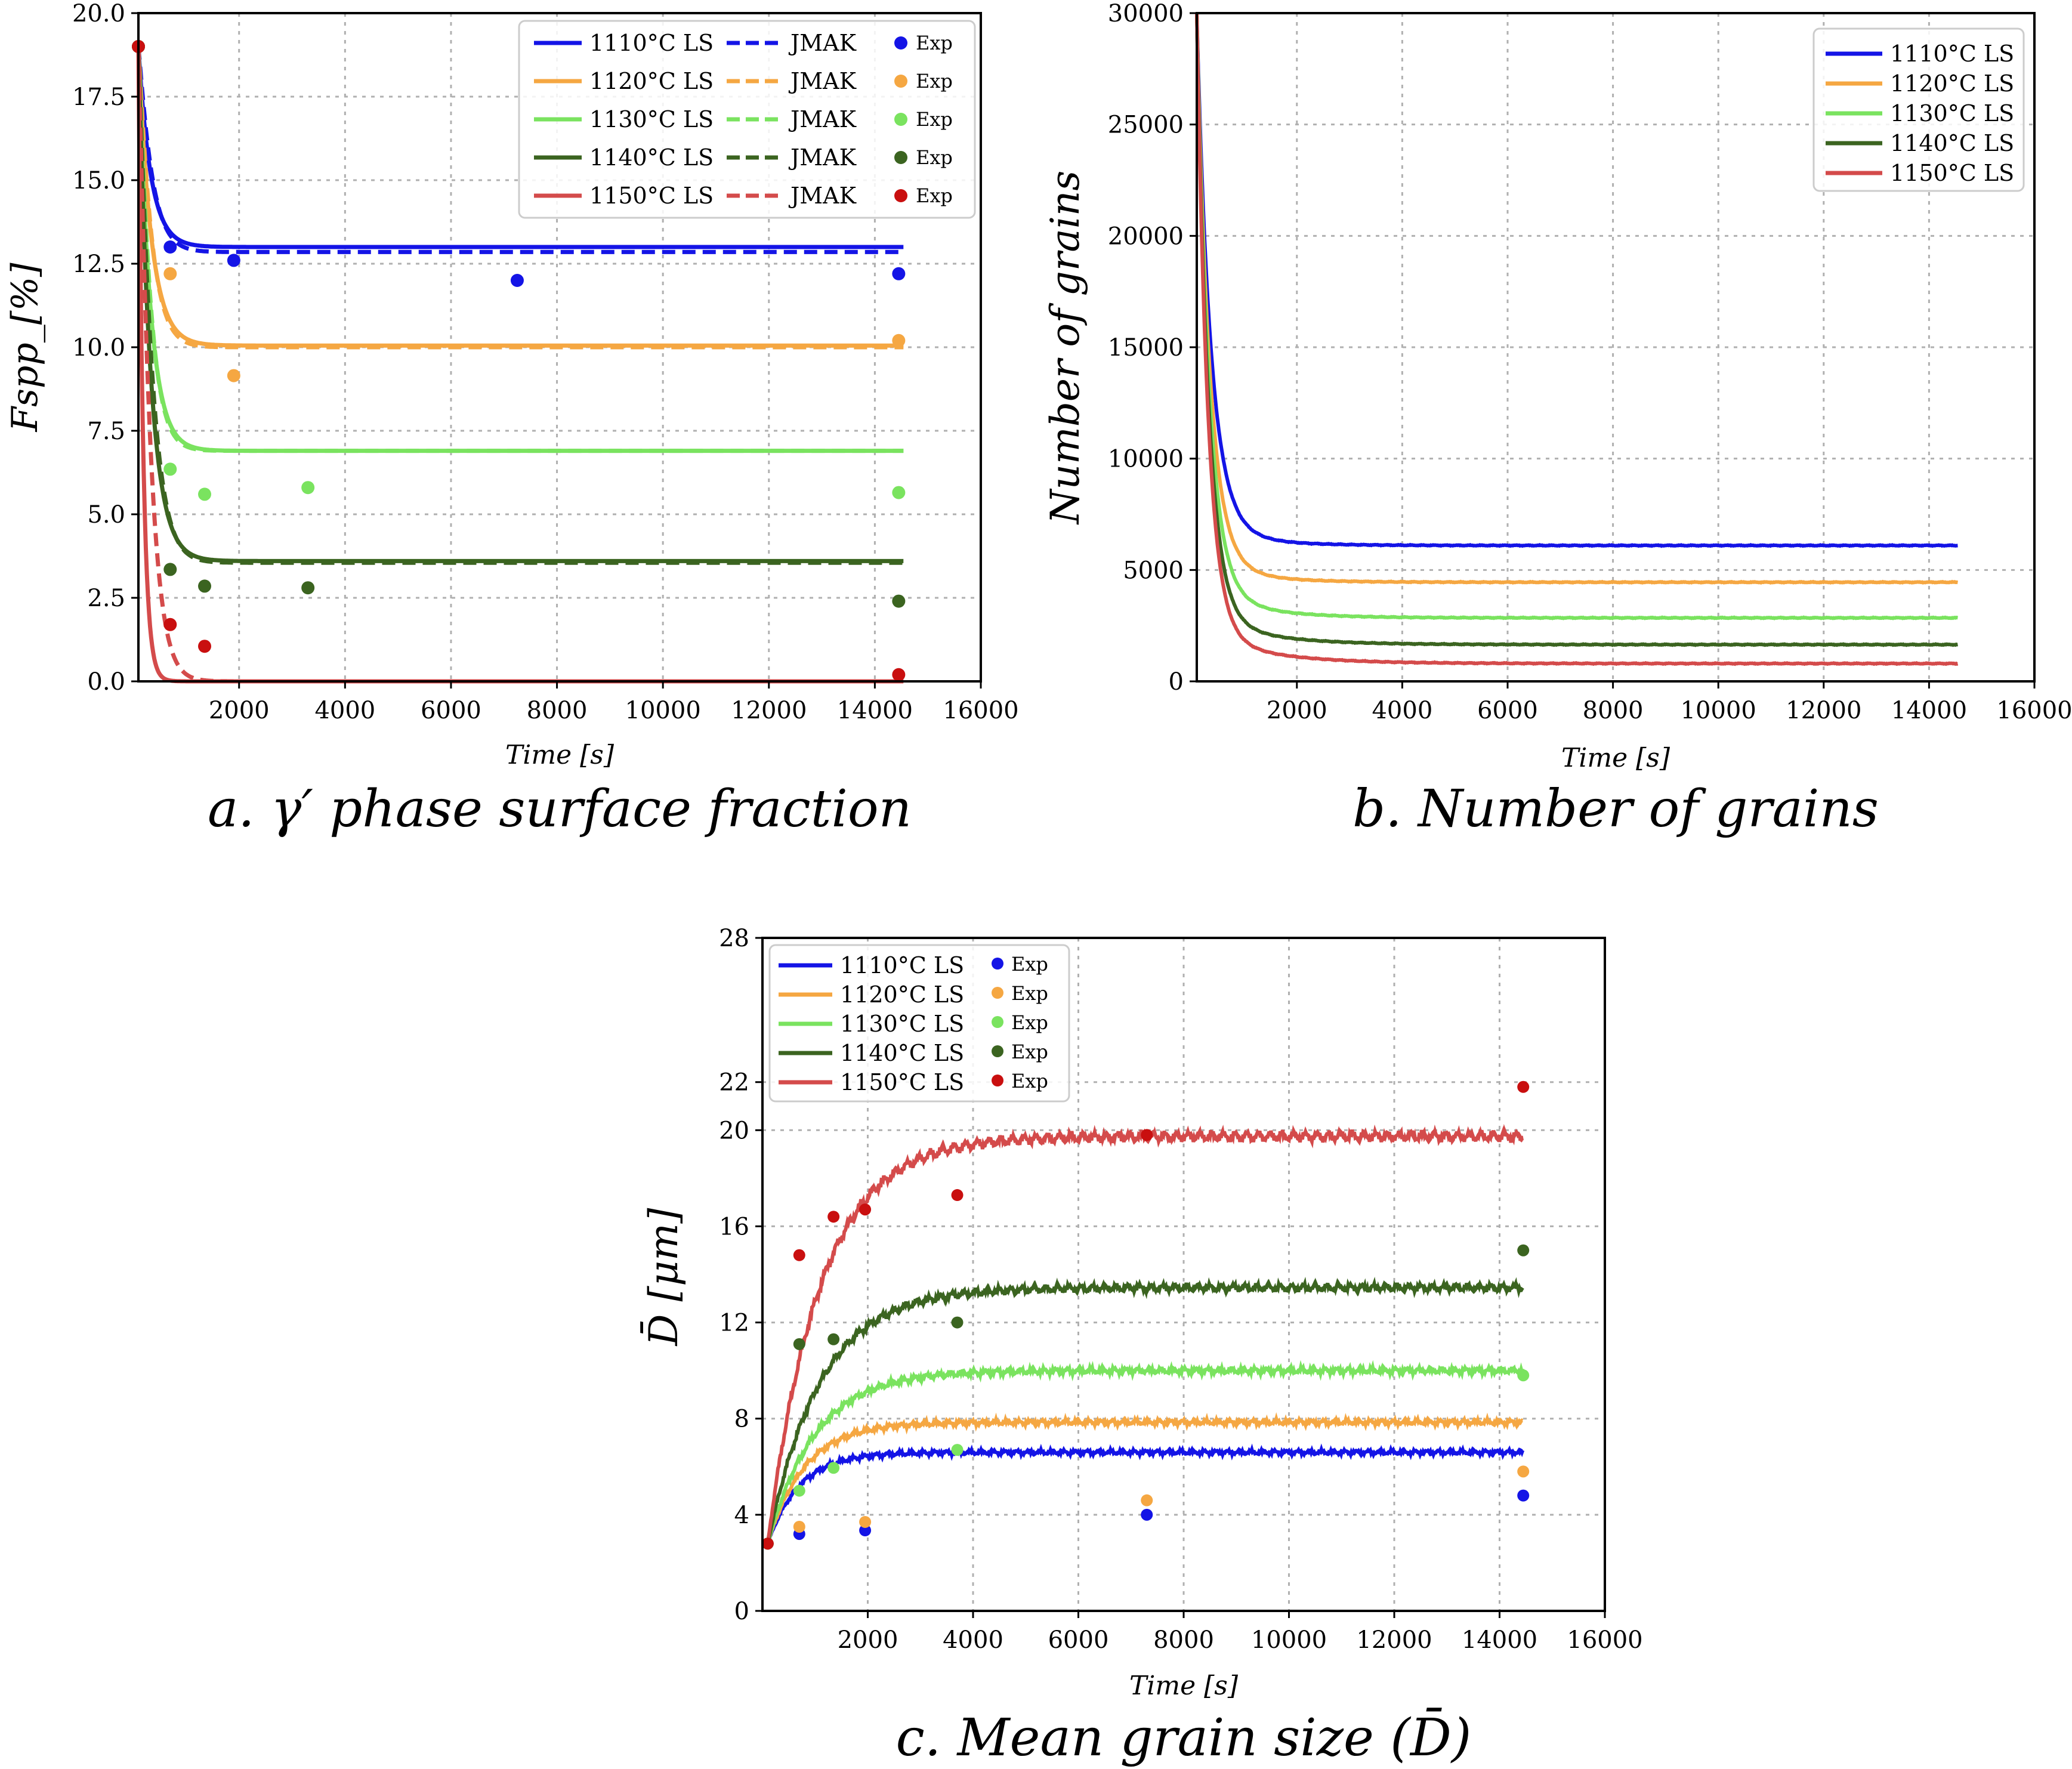 Image resolution: width=2072 pixels, height=1769 pixels. Describe the element at coordinates (663, 711) in the screenshot. I see `panel-a-xtick-label: 10000` at that location.